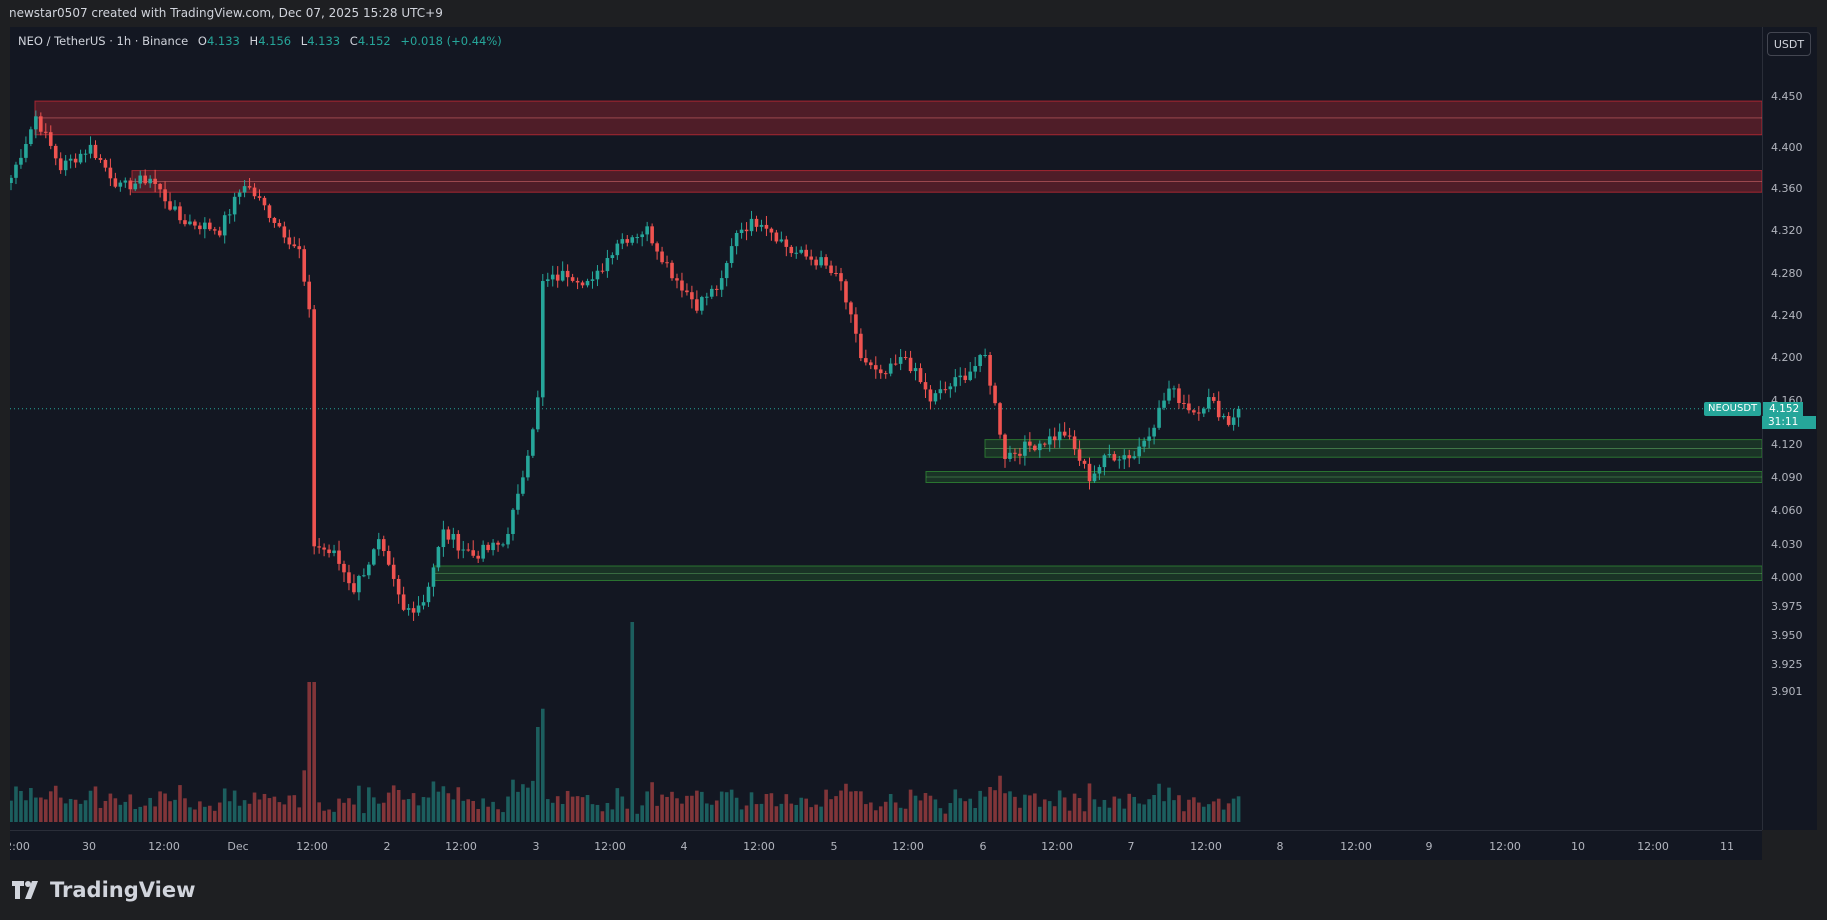  Describe the element at coordinates (1789, 44) in the screenshot. I see `currency-button: USDT` at that location.